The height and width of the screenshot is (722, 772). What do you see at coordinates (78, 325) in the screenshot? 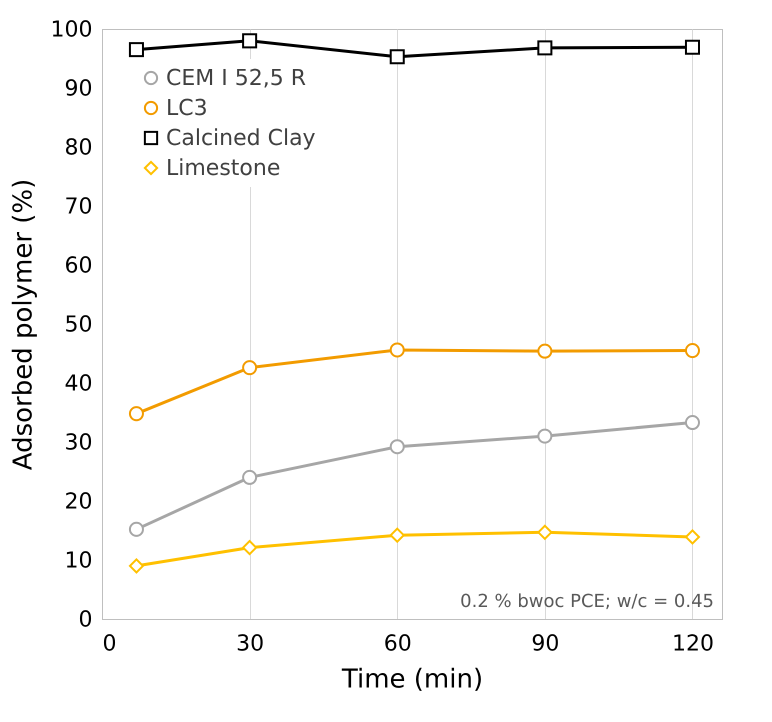
I see `y-tick-label: 50` at bounding box center [78, 325].